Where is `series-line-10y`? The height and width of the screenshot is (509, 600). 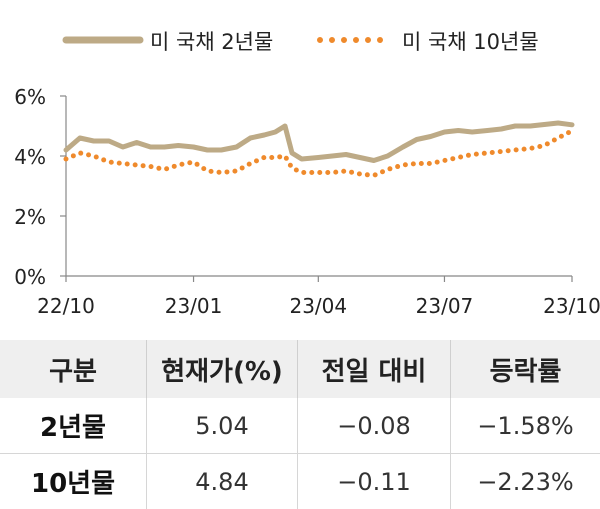 series-line-10y is located at coordinates (319, 153).